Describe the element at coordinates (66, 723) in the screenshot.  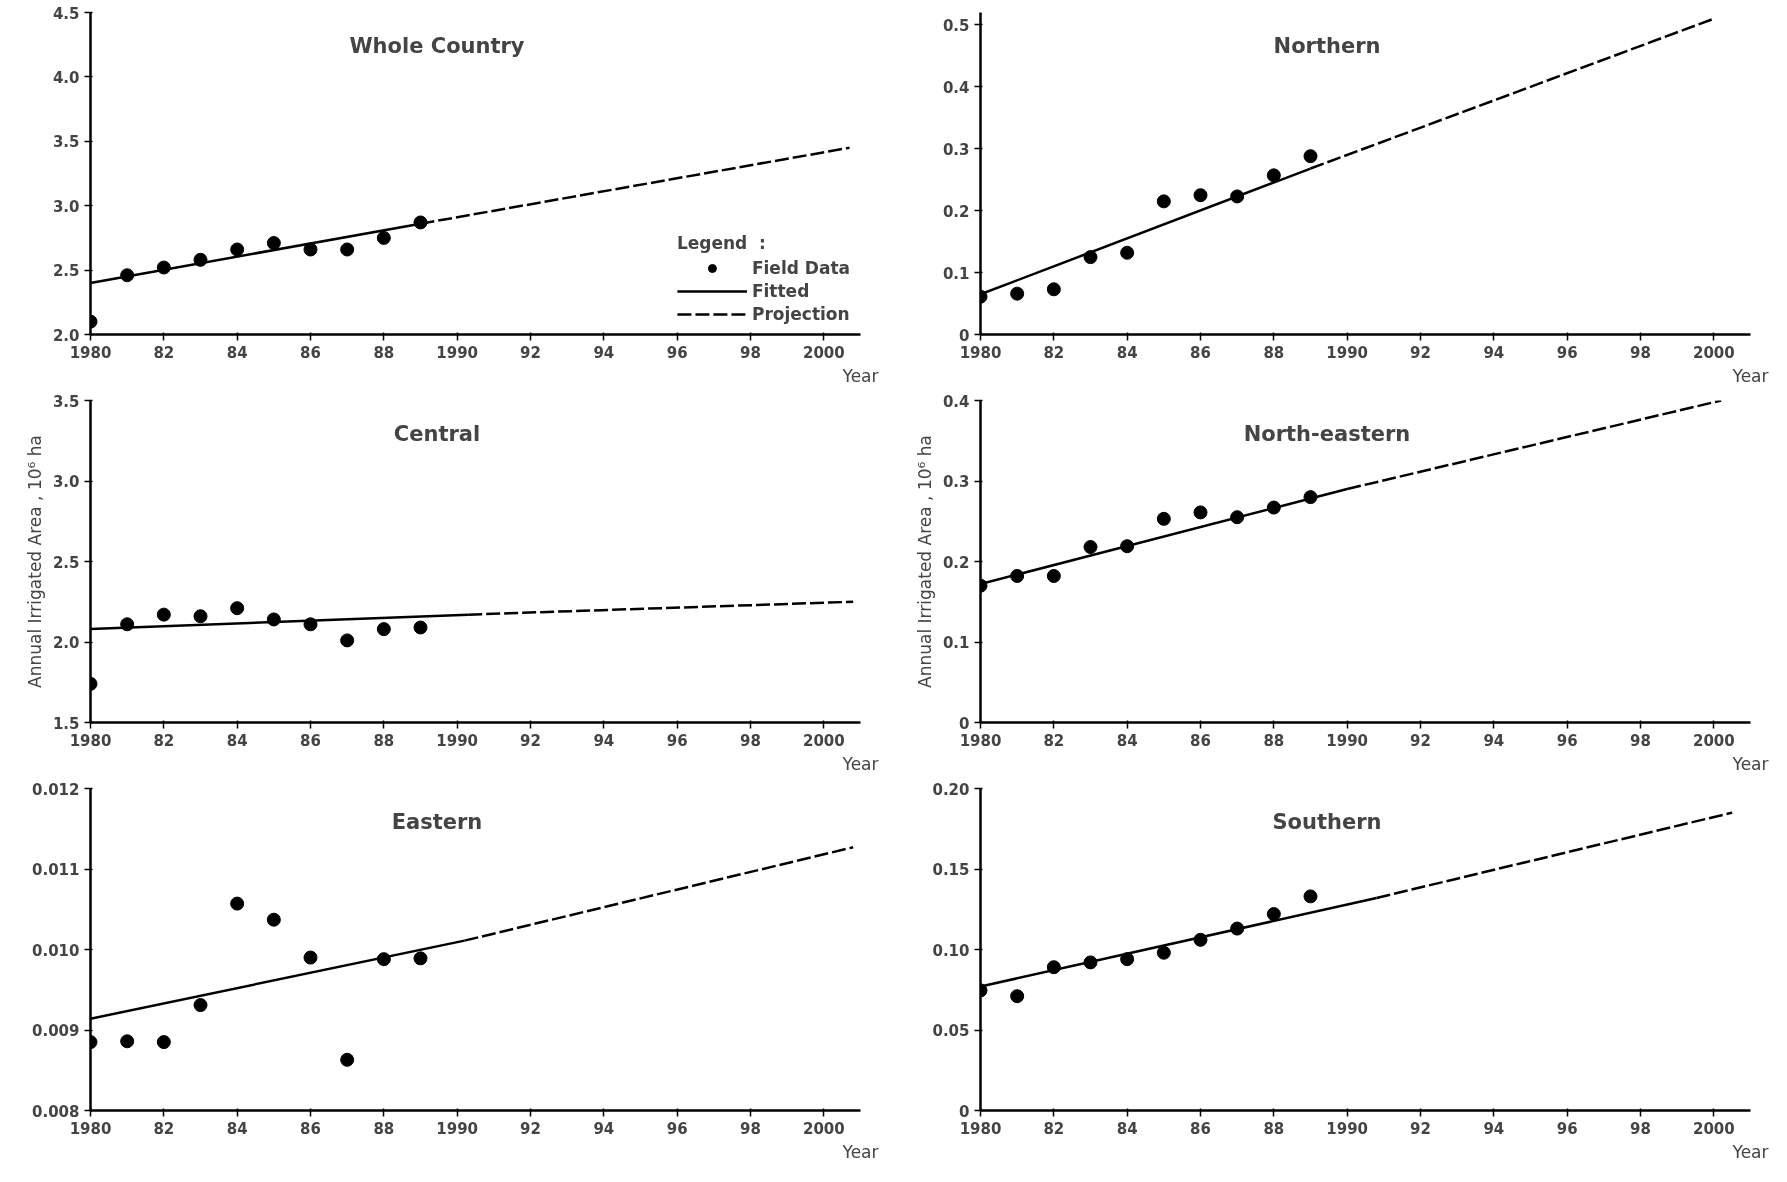
I see `y-tick-label: 1.5` at that location.